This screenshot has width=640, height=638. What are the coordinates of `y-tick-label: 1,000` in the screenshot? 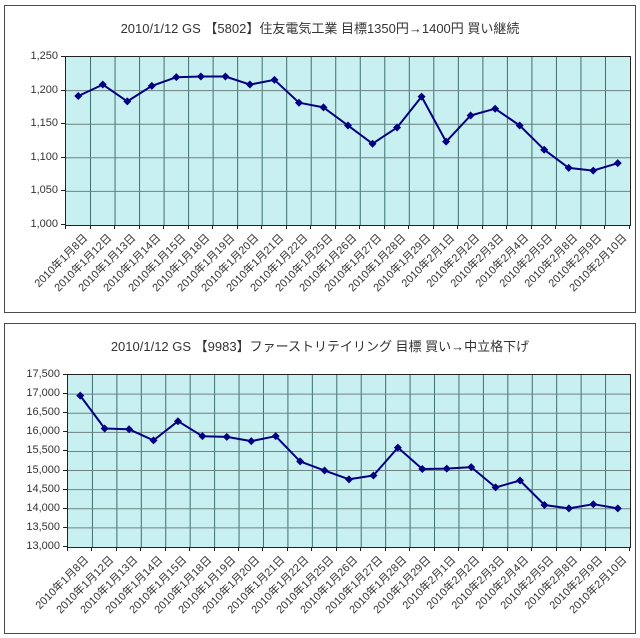 It's located at (44, 224).